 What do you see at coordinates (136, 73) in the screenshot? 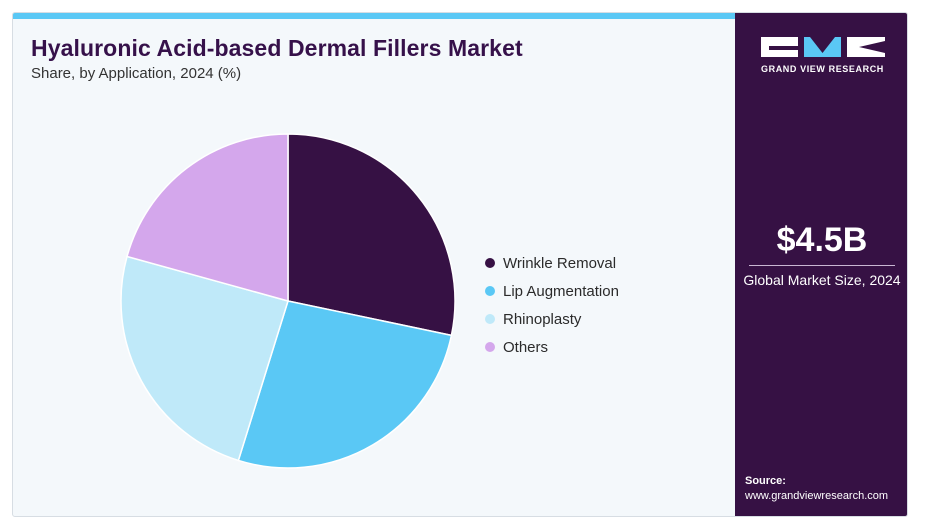
I see `chart-subtitle: Share, by Application, 2024 (%)` at bounding box center [136, 73].